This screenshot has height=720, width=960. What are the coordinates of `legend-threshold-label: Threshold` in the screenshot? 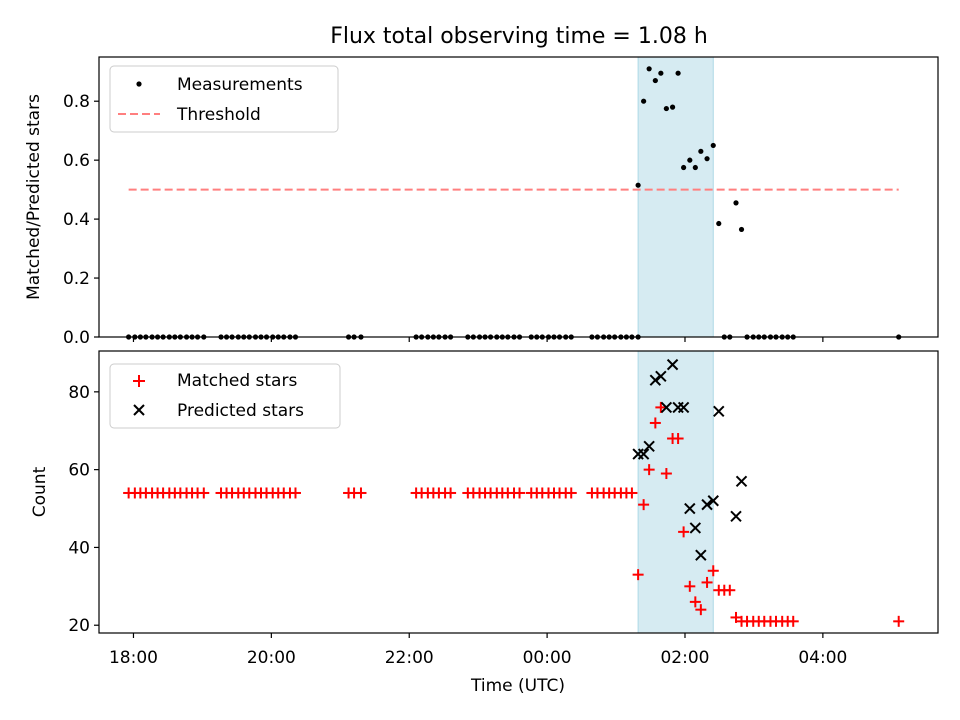 It's located at (218, 115).